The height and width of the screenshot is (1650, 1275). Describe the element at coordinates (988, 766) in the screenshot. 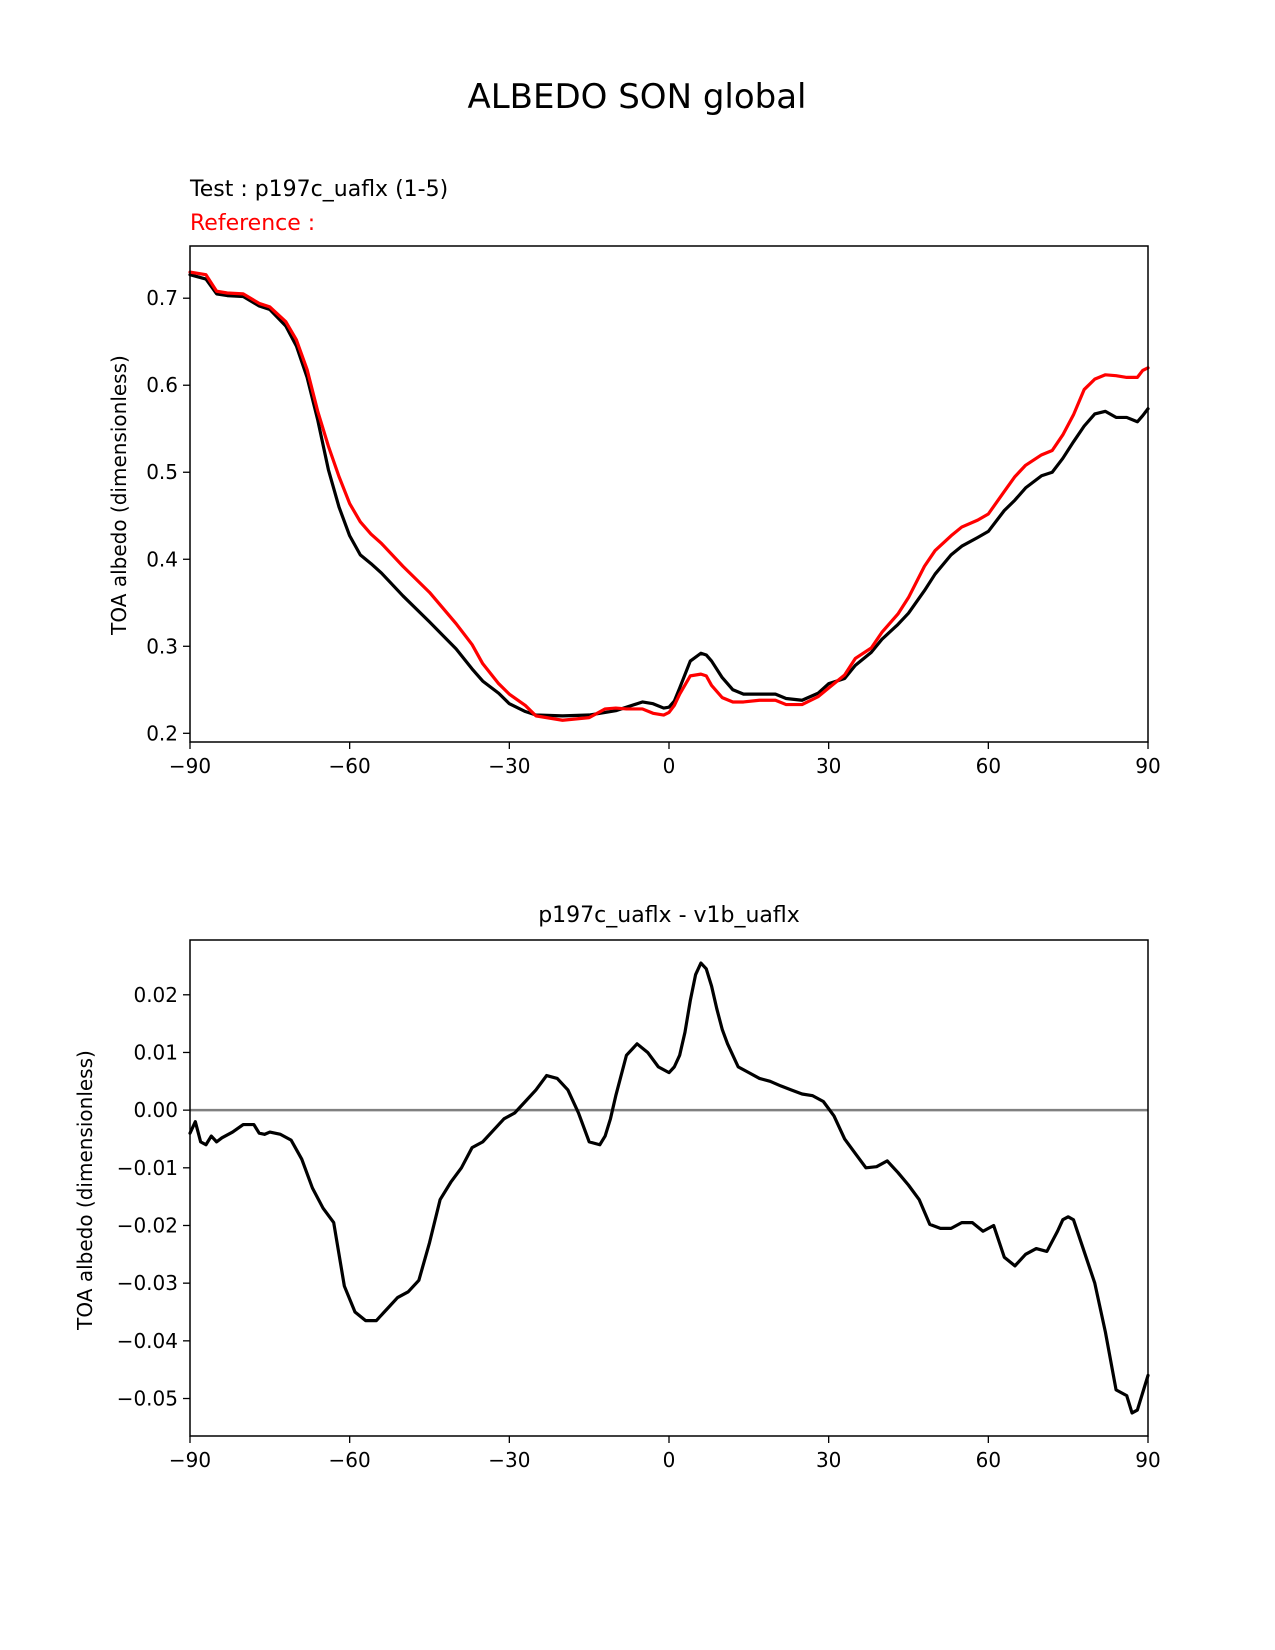

I see `chart0-xtick-label: 60` at that location.